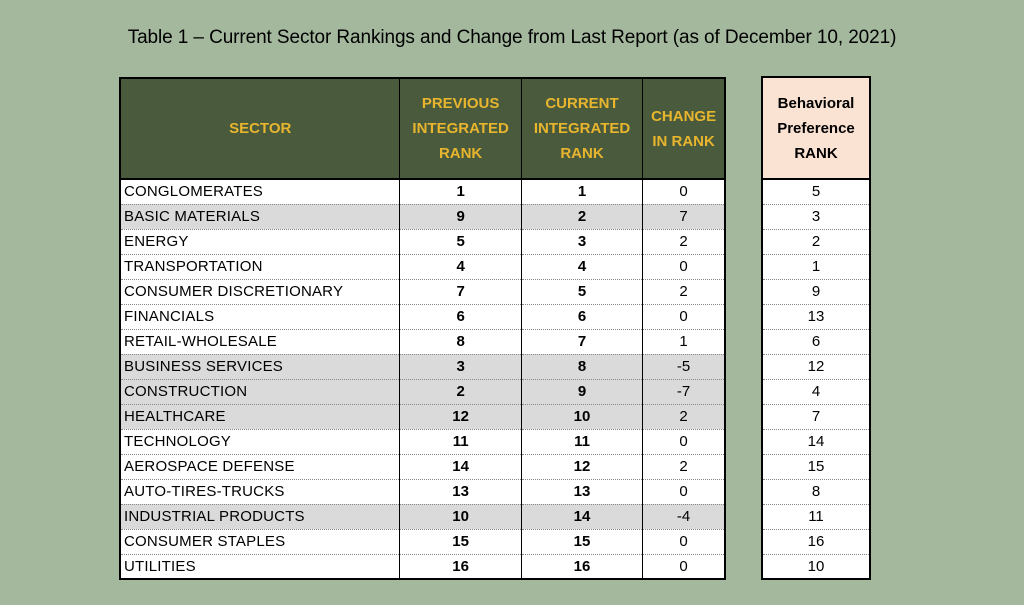  I want to click on table-row: CONSUMER DISCRETIONARY 7 5 2, so click(422, 291).